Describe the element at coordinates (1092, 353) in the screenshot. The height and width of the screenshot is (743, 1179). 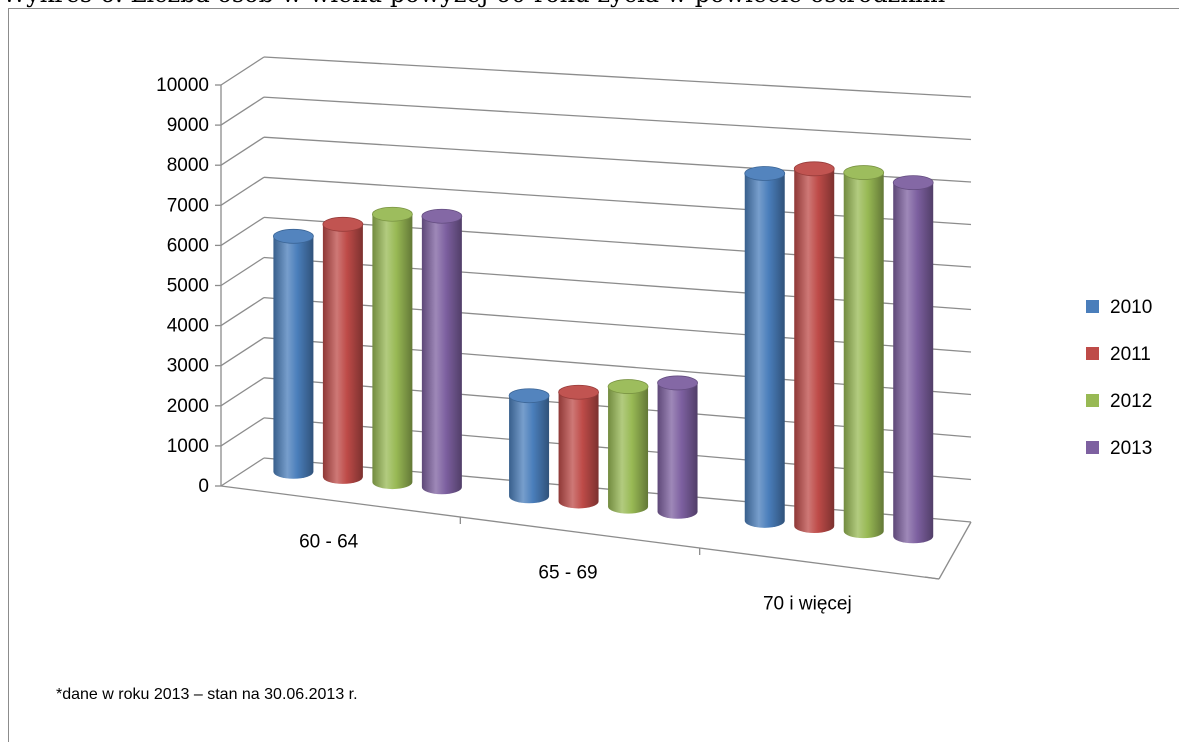
I see `legend-swatch-2011` at that location.